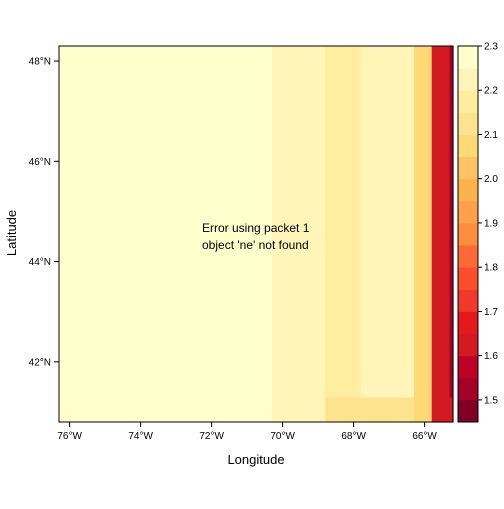 This screenshot has height=509, width=504. I want to click on y-axis-label: Latitude, so click(11, 233).